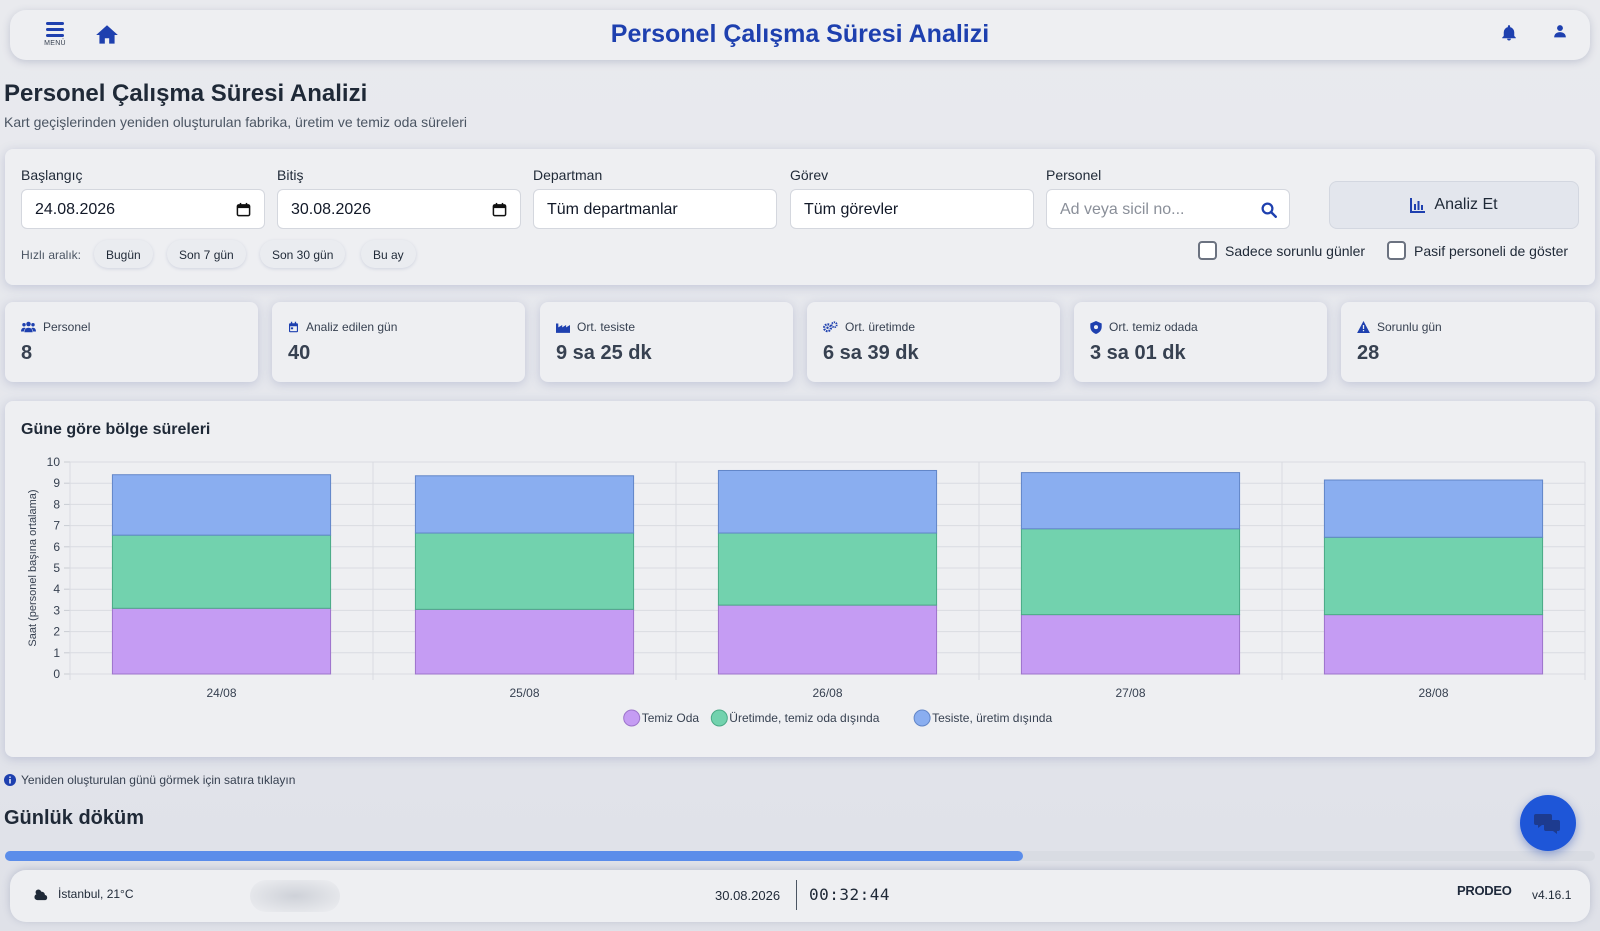 The width and height of the screenshot is (1600, 931). Describe the element at coordinates (388, 254) in the screenshot. I see `quick-range-this-month: Bu ay` at that location.